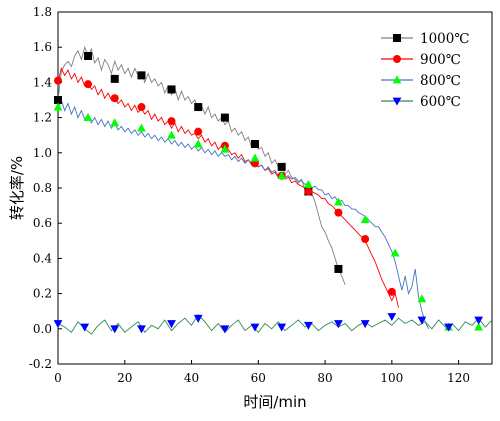 Image resolution: width=500 pixels, height=421 pixels. What do you see at coordinates (440, 60) in the screenshot?
I see `legend-label: 900℃` at bounding box center [440, 60].